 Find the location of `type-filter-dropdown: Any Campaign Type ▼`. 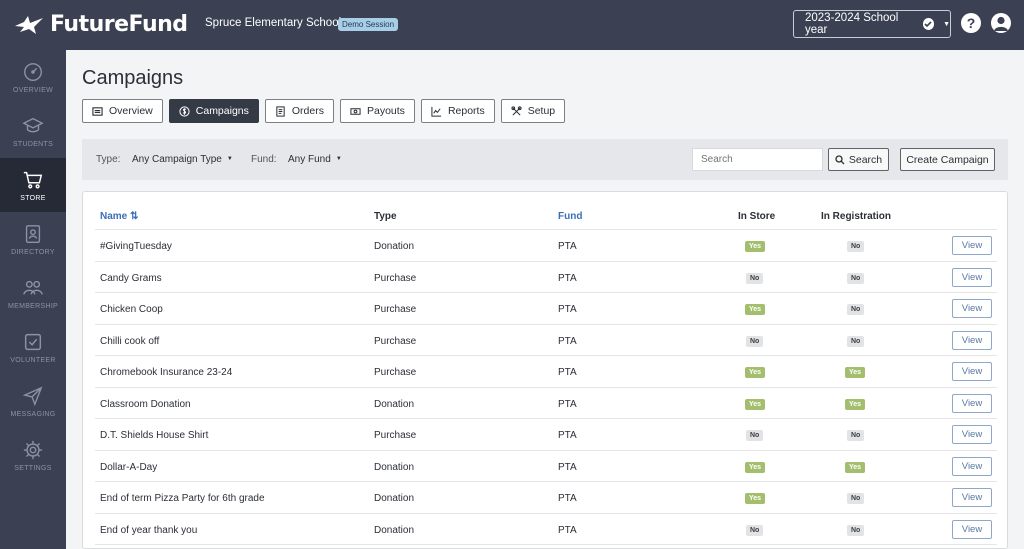

type-filter-dropdown: Any Campaign Type ▼ is located at coordinates (182, 159).